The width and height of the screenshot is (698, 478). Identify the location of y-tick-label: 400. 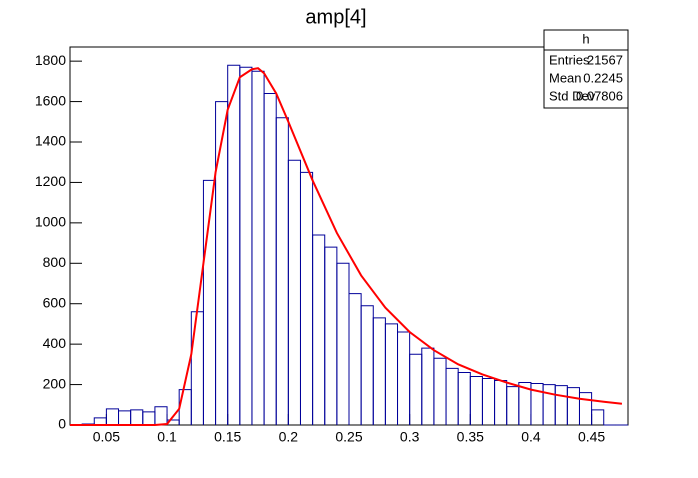
(55, 343).